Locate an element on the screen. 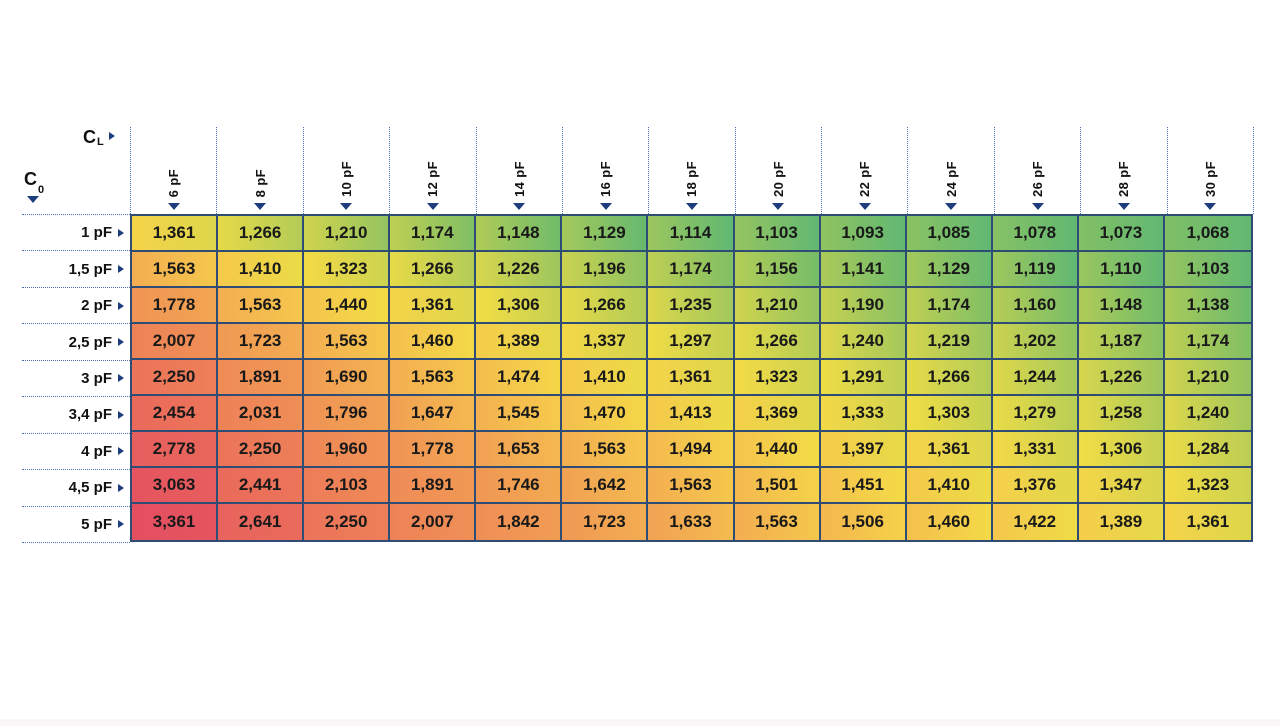  heatmap-cell-value: 1,266 is located at coordinates (604, 304).